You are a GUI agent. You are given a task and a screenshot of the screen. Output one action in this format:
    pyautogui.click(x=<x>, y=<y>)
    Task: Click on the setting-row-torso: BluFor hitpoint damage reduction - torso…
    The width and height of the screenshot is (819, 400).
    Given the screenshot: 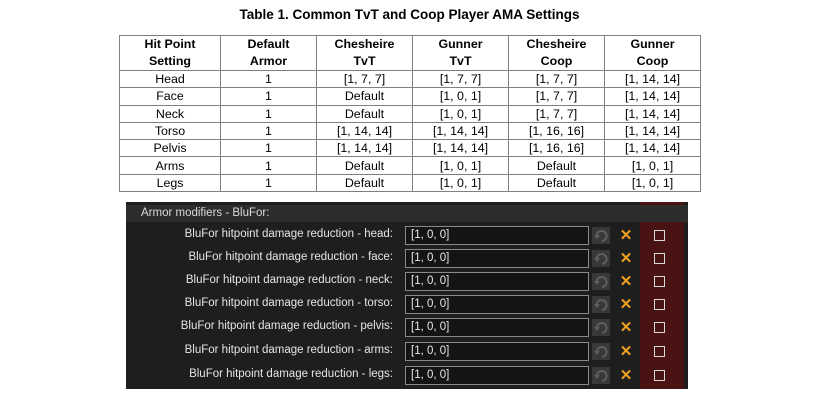 What is the action you would take?
    pyautogui.click(x=407, y=304)
    